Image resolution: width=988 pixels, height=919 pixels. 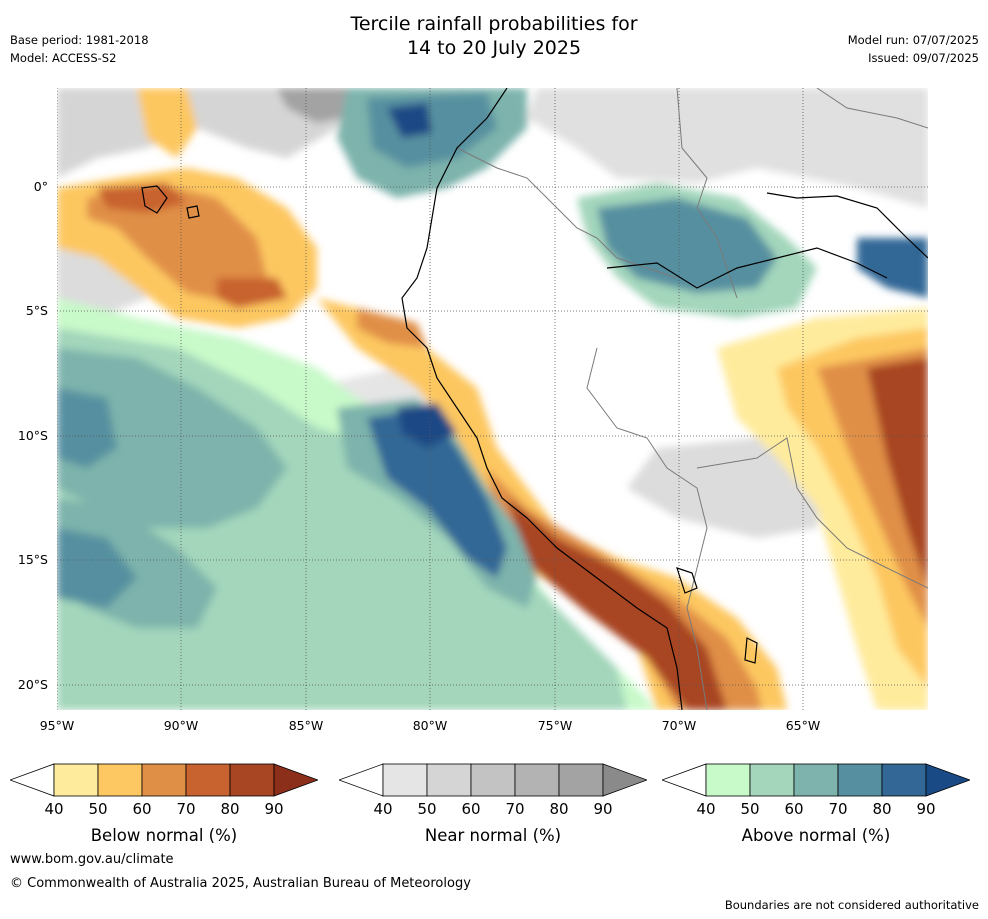 What do you see at coordinates (36, 310) in the screenshot?
I see `lat-label-5s: 5°S` at bounding box center [36, 310].